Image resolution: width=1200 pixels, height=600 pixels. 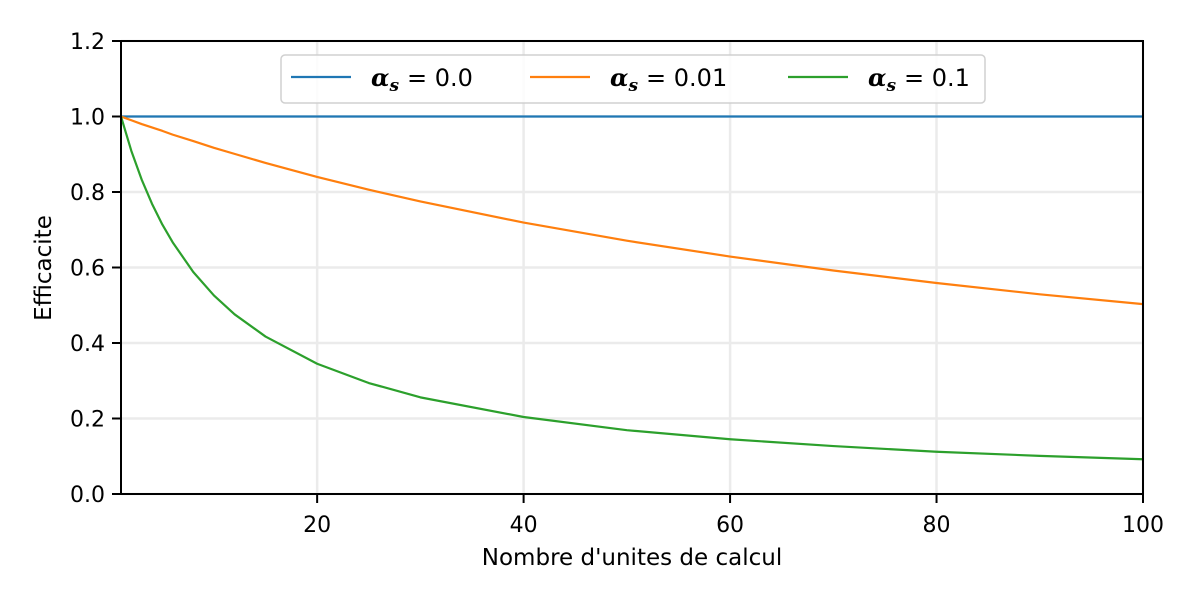 What do you see at coordinates (730, 525) in the screenshot?
I see `x-tick-label: 60` at bounding box center [730, 525].